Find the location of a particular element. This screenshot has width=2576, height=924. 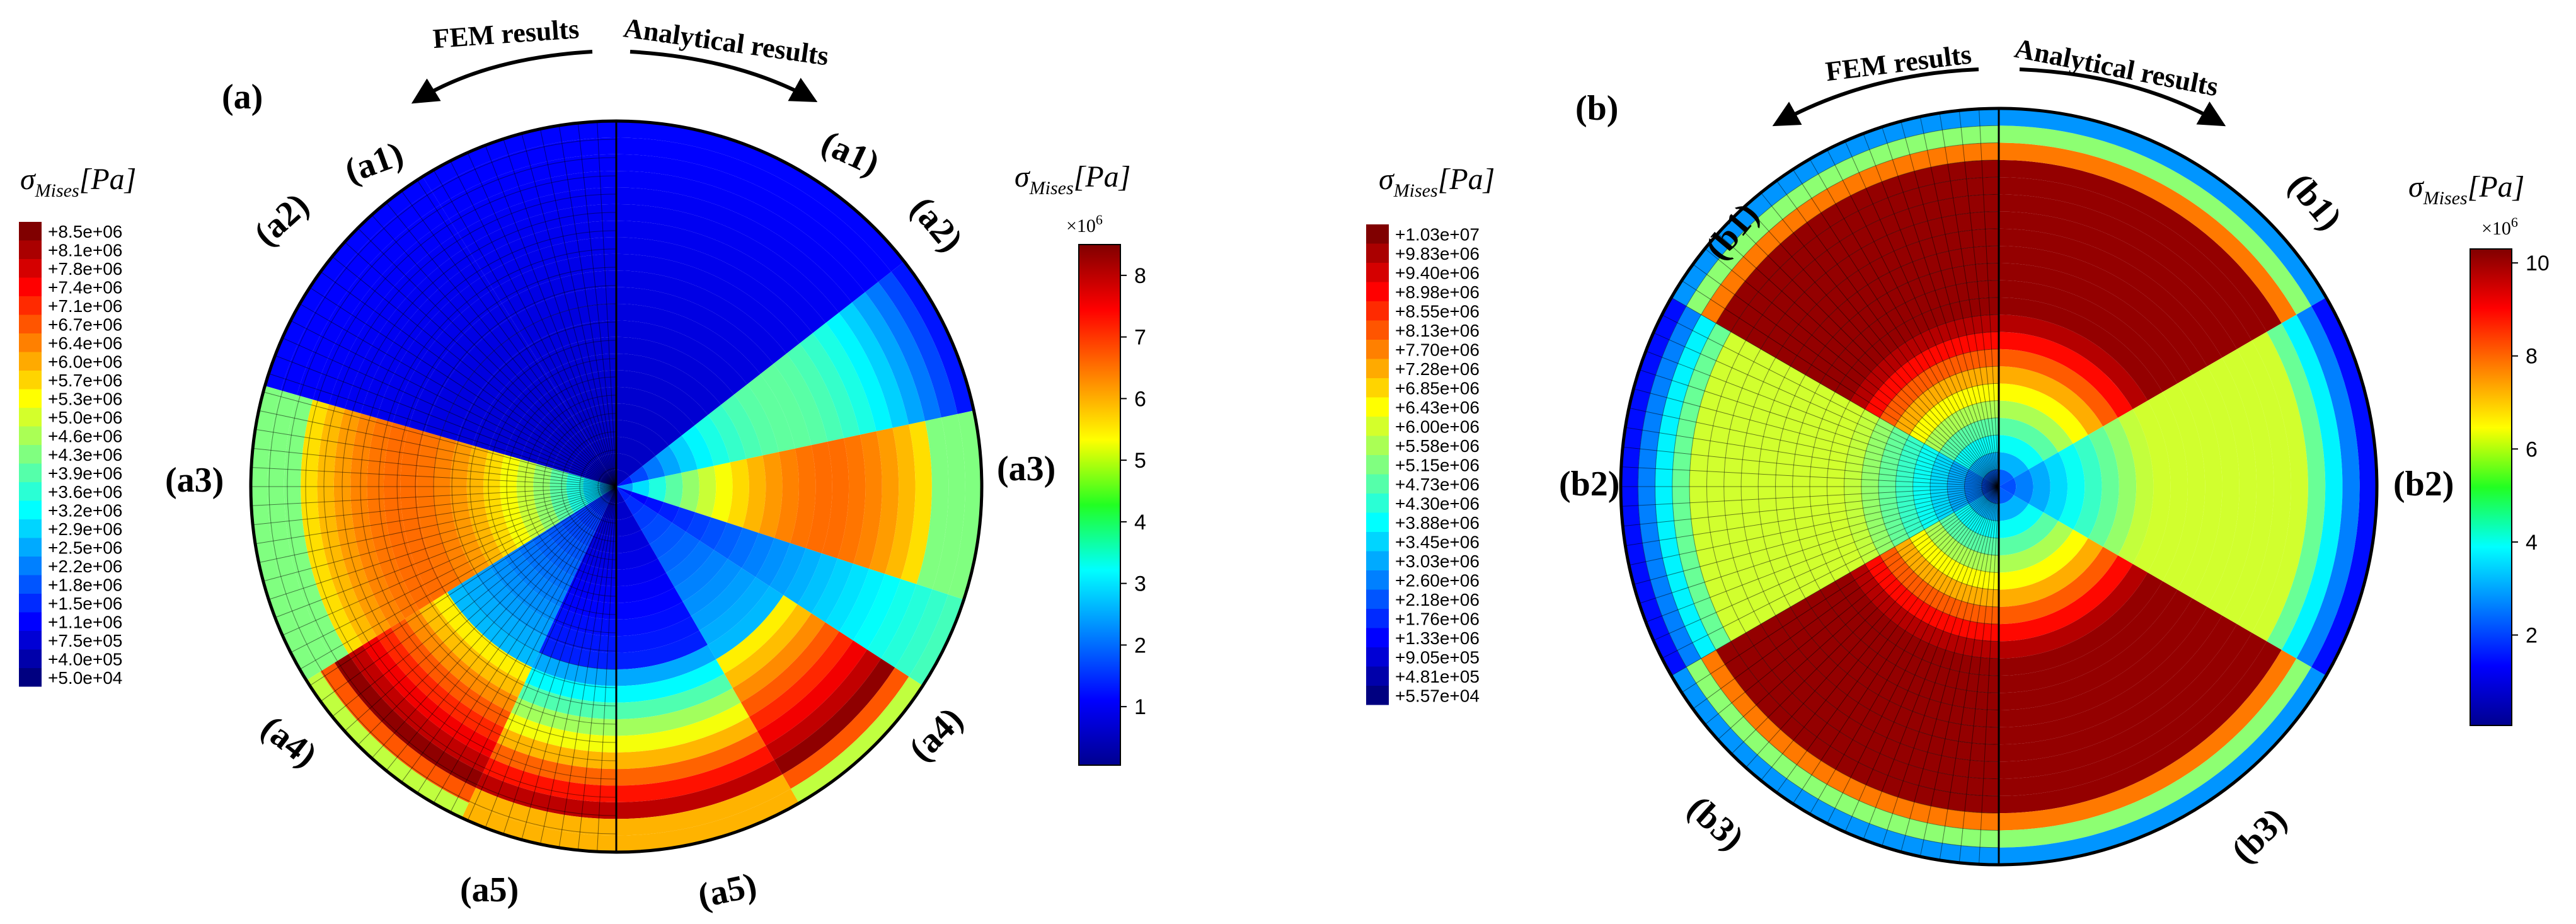

a5-fem-band is located at coordinates (581, 637).